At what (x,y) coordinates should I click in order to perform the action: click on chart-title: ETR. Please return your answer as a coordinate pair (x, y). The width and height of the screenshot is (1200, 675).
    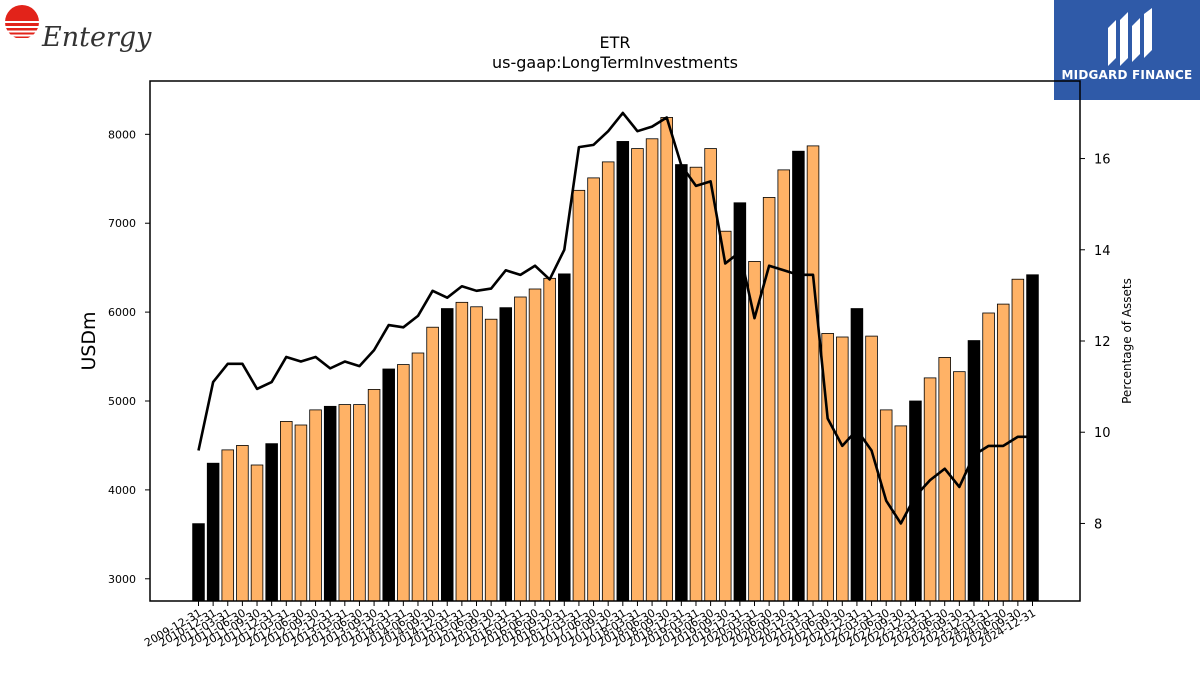
    Looking at the image, I should click on (615, 42).